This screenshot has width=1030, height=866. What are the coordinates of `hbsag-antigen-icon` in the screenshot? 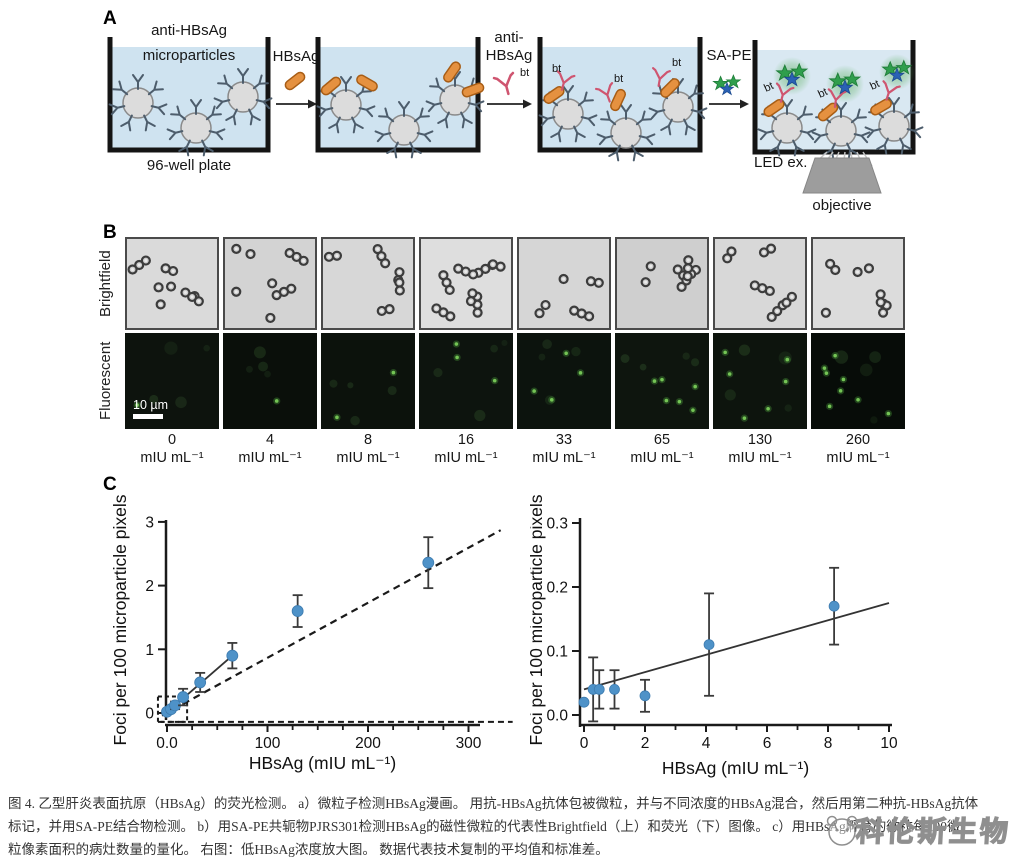 It's located at (295, 81).